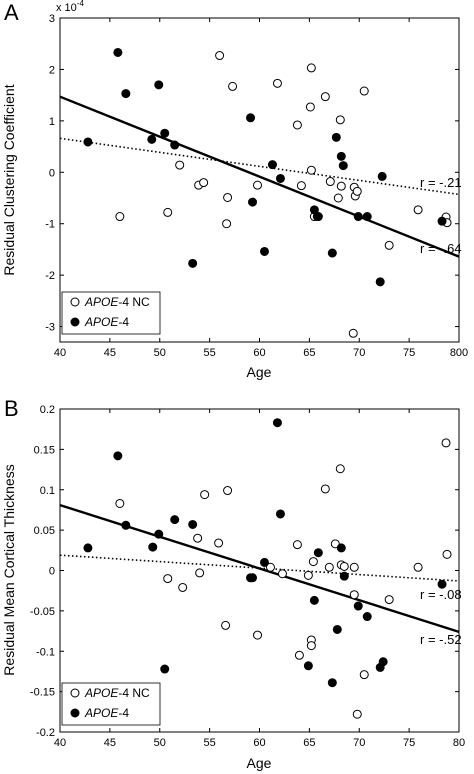  I want to click on fit-line-dotted, so click(259, 568).